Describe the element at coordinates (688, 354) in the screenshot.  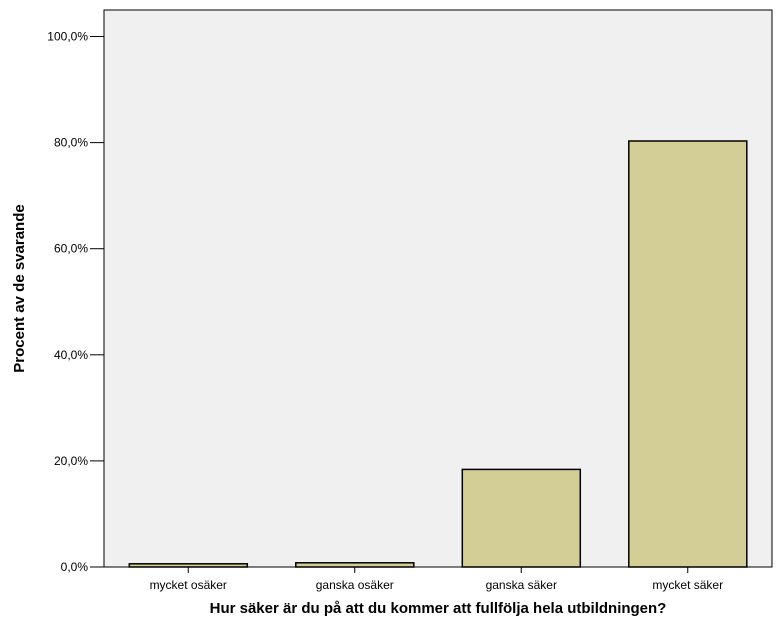
I see `bar-mycket-säker` at that location.